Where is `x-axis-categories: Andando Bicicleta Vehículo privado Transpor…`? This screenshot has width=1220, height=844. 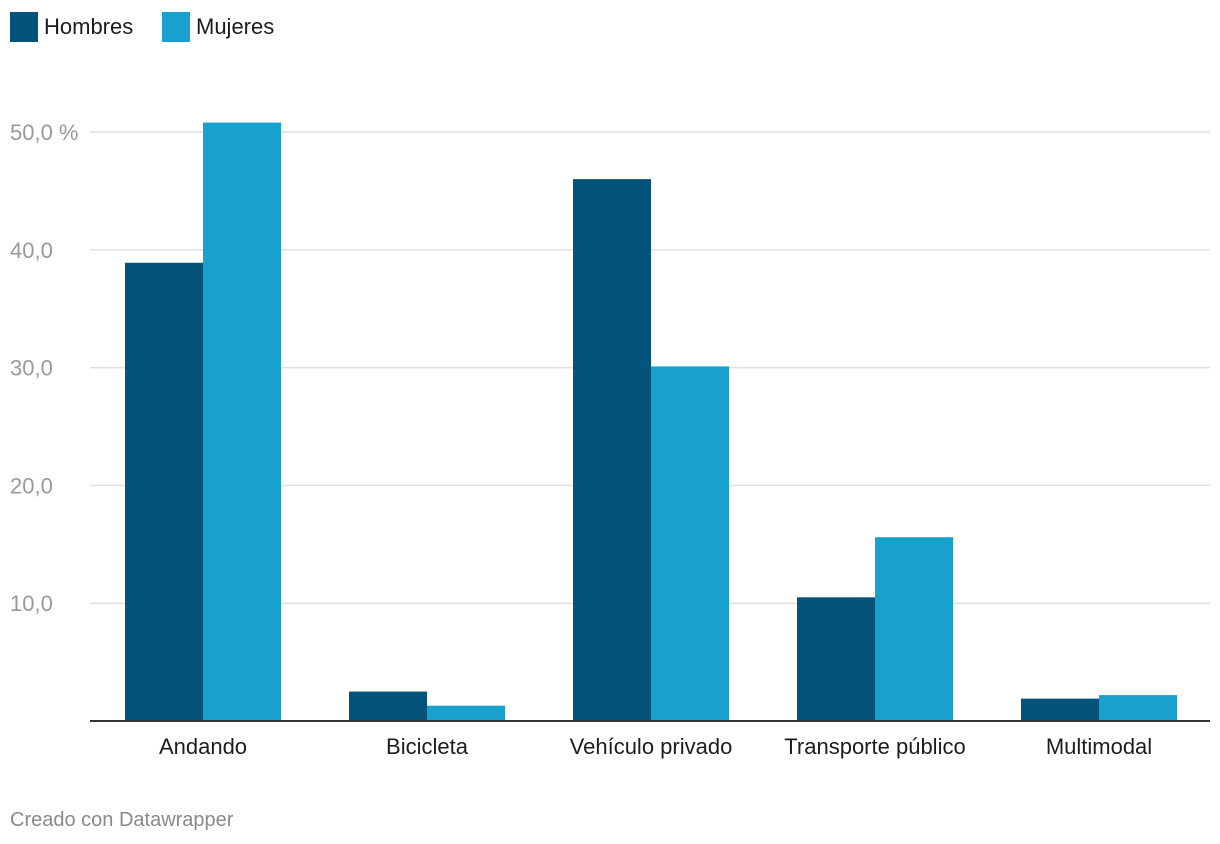 x-axis-categories: Andando Bicicleta Vehículo privado Transpor… is located at coordinates (655, 746).